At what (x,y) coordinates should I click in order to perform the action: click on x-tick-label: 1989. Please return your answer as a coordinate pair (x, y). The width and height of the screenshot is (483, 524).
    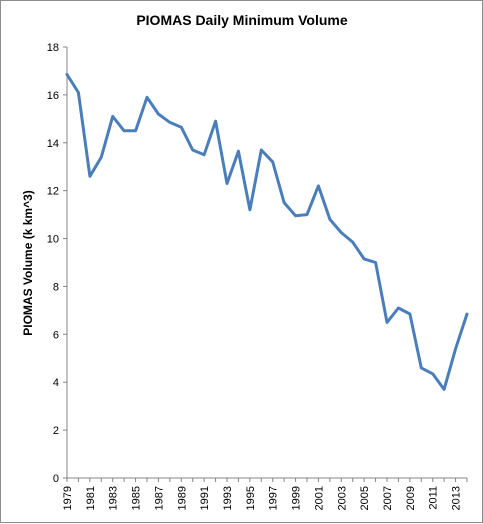
    Looking at the image, I should click on (182, 498).